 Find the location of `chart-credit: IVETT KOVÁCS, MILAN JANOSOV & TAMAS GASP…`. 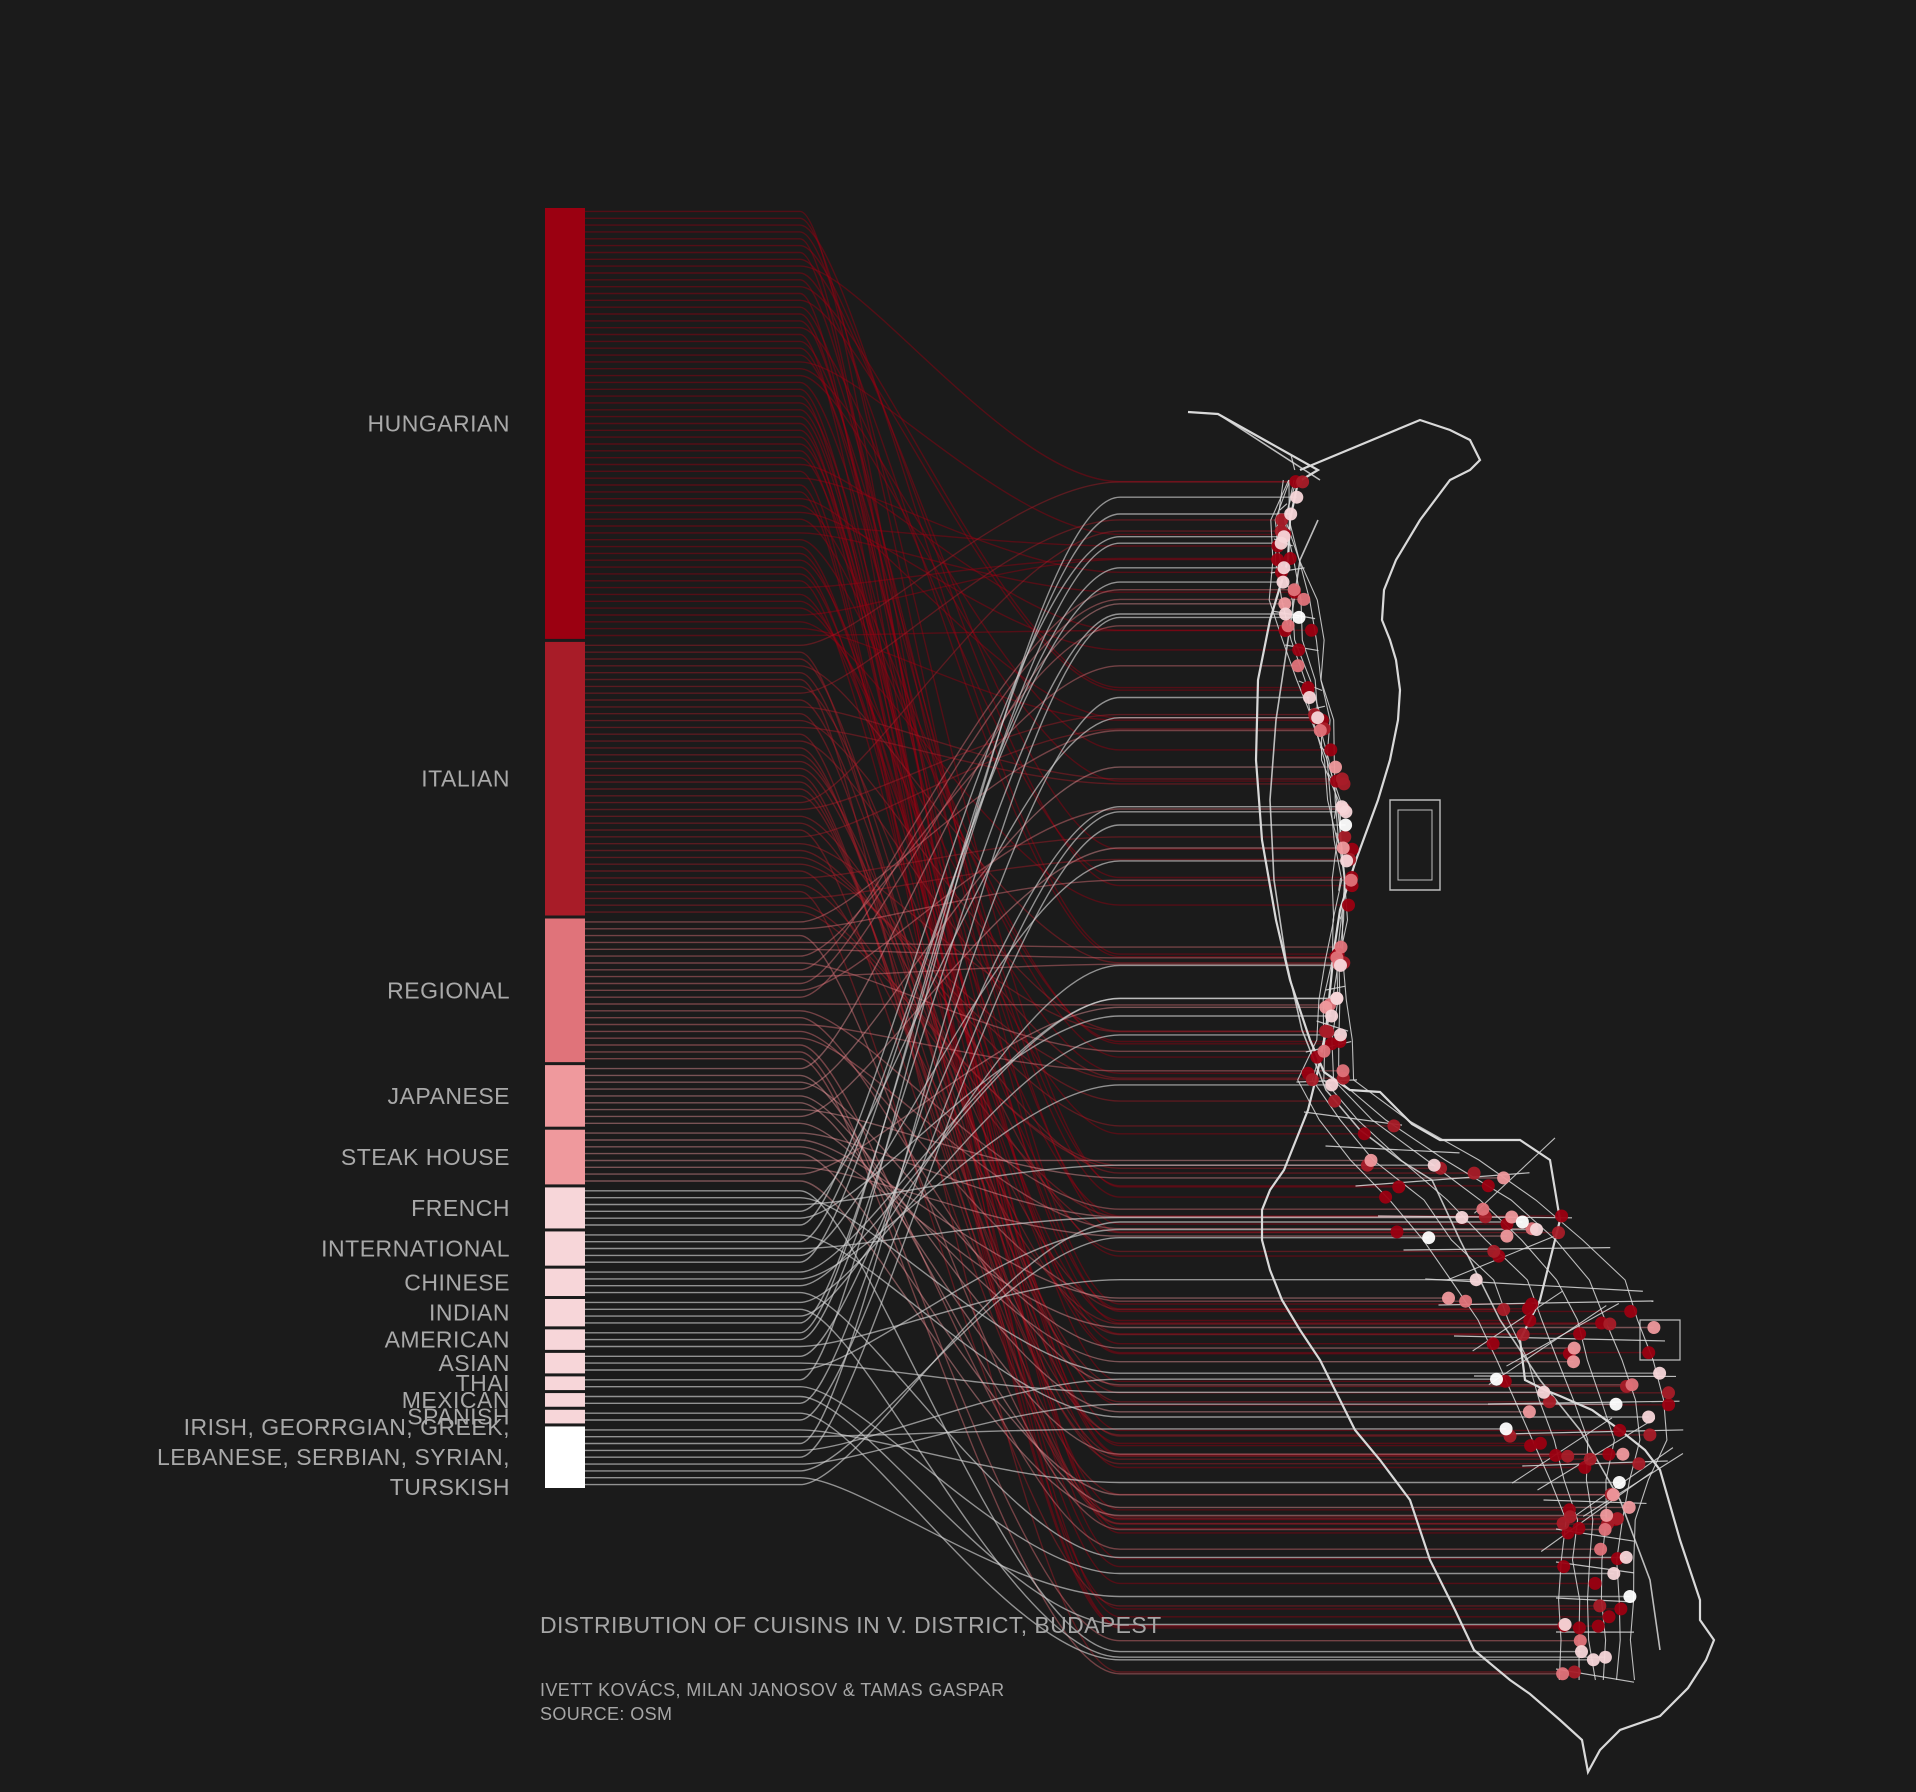

chart-credit: IVETT KOVÁCS, MILAN JANOSOV & TAMAS GASP… is located at coordinates (772, 1690).